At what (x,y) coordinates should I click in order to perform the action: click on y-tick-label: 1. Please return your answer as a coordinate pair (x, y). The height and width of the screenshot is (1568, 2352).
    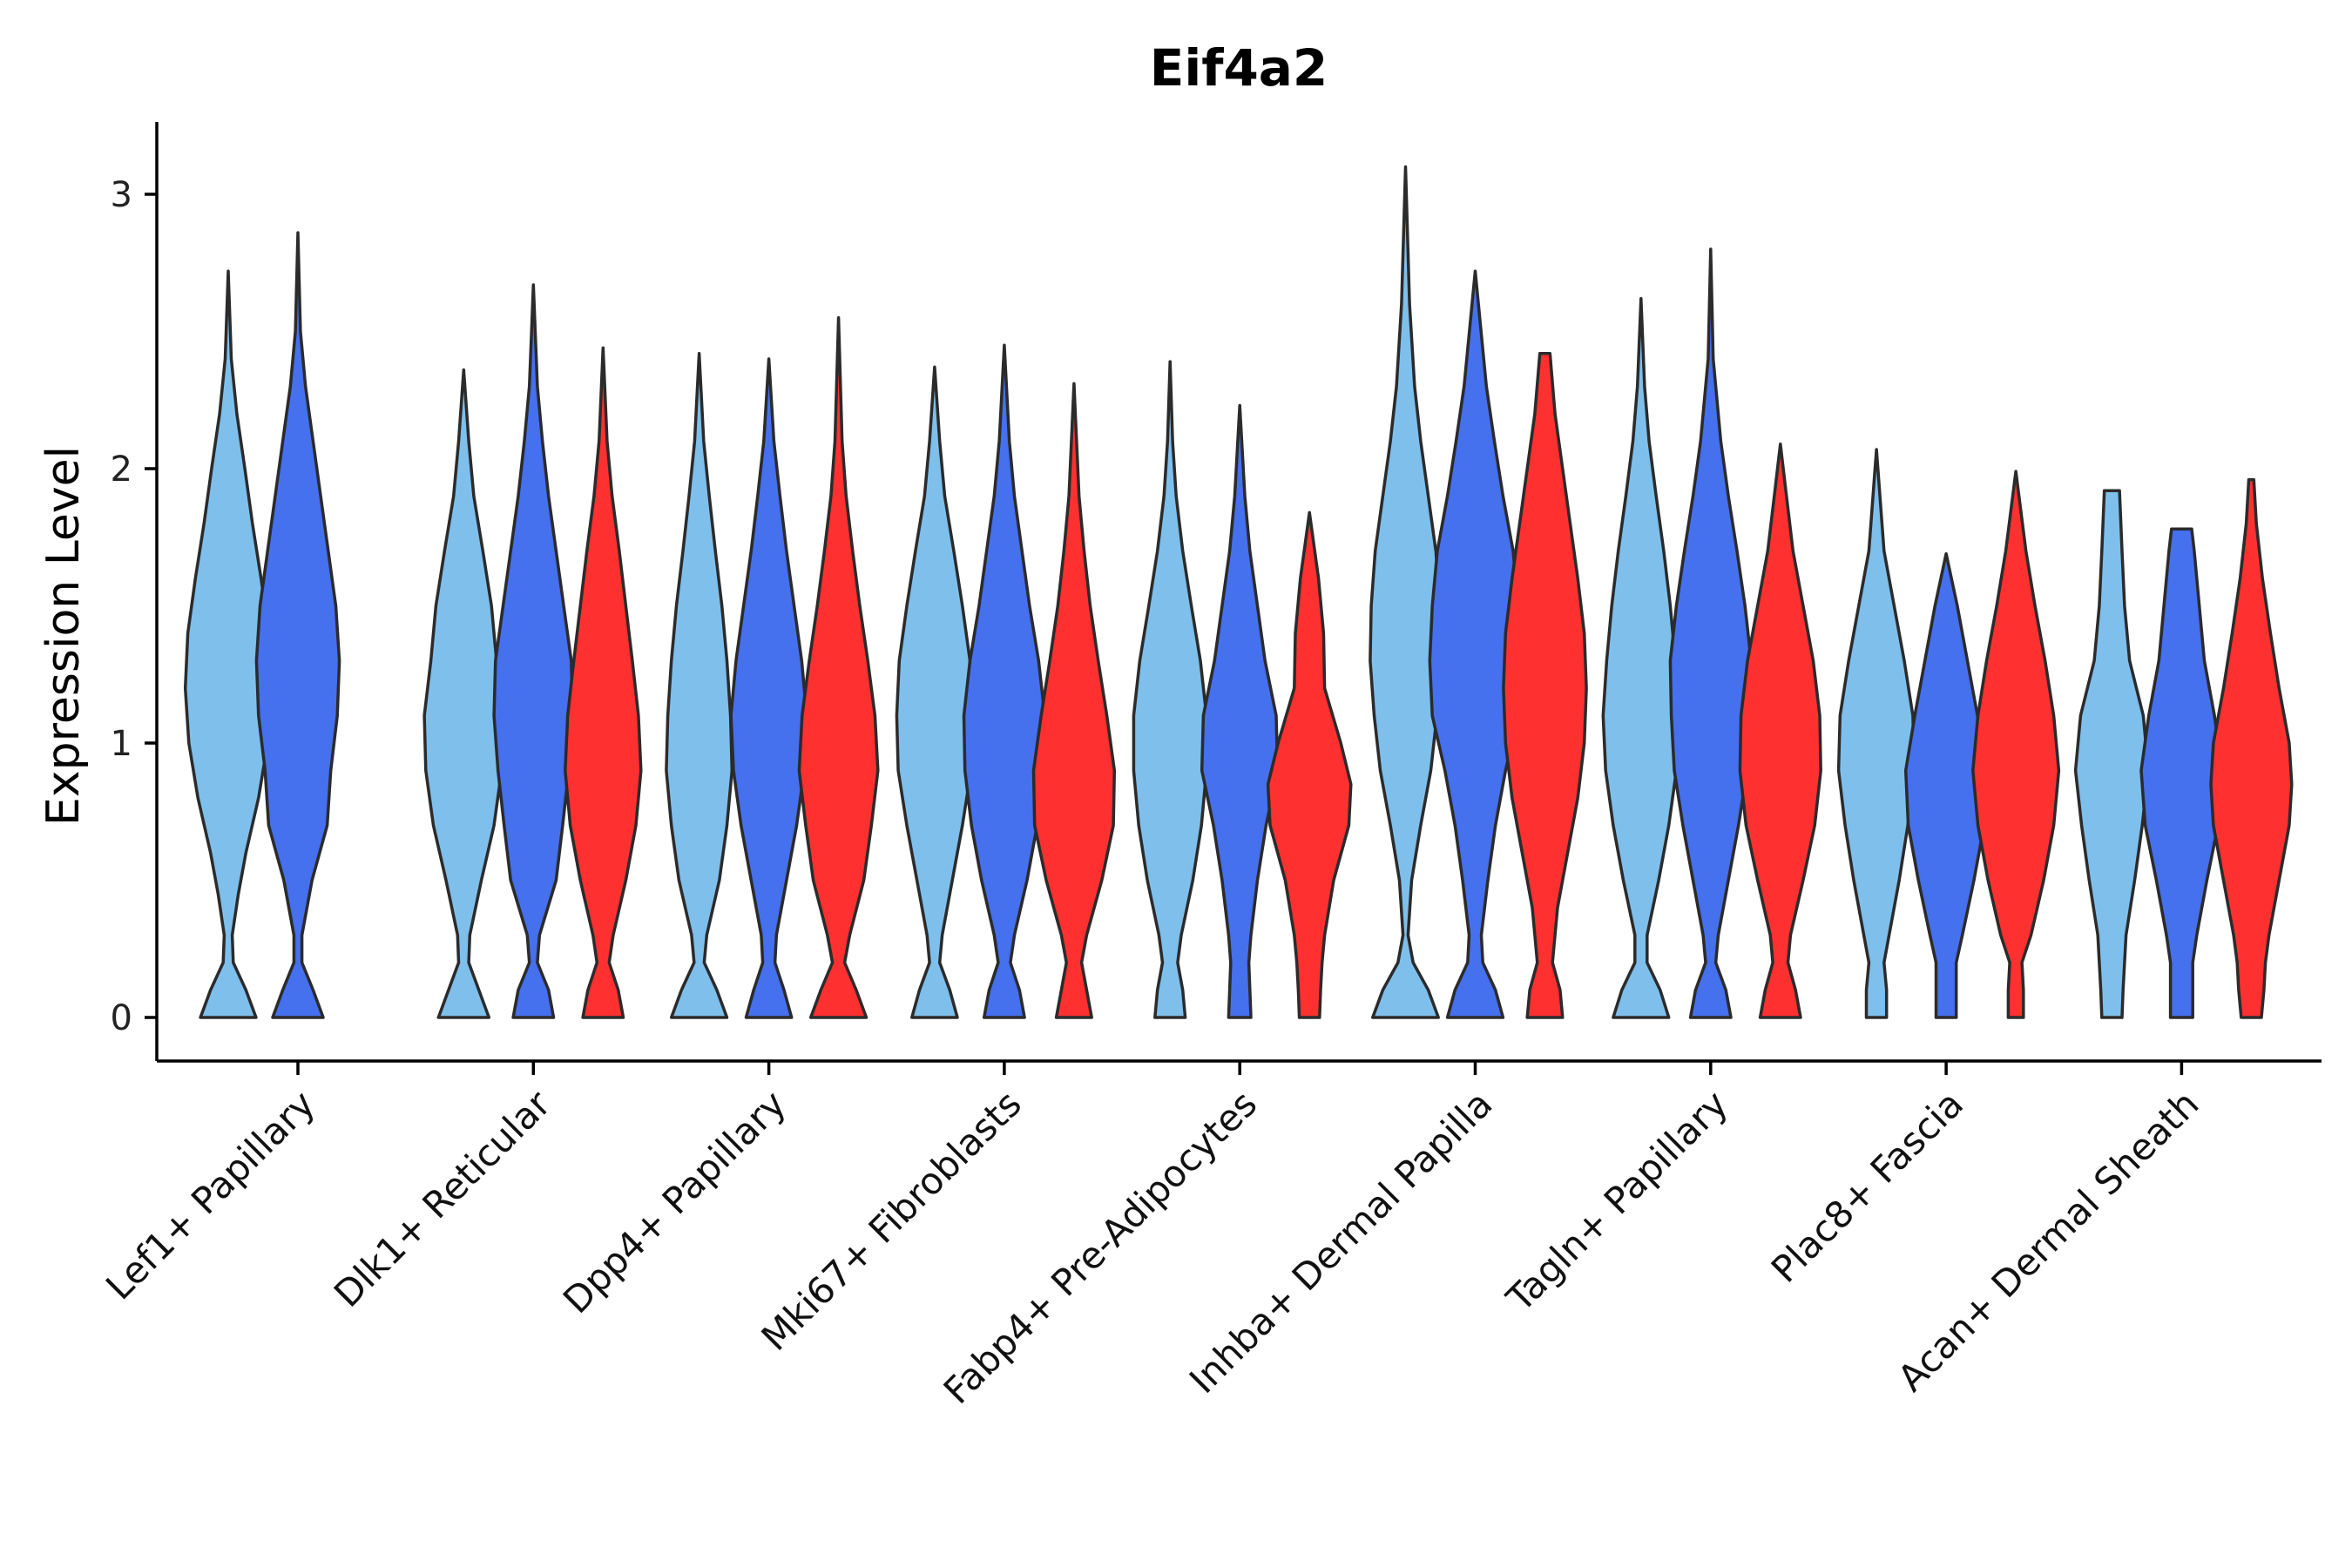
    Looking at the image, I should click on (121, 744).